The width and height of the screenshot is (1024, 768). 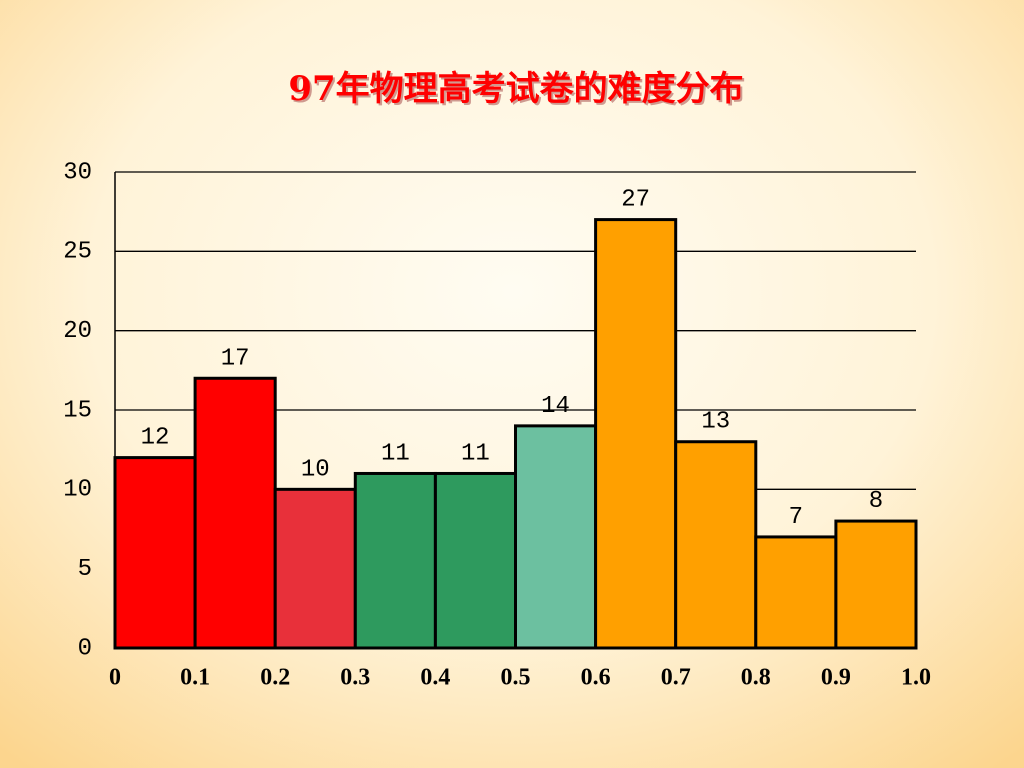 I want to click on data-label: 27, so click(x=635, y=200).